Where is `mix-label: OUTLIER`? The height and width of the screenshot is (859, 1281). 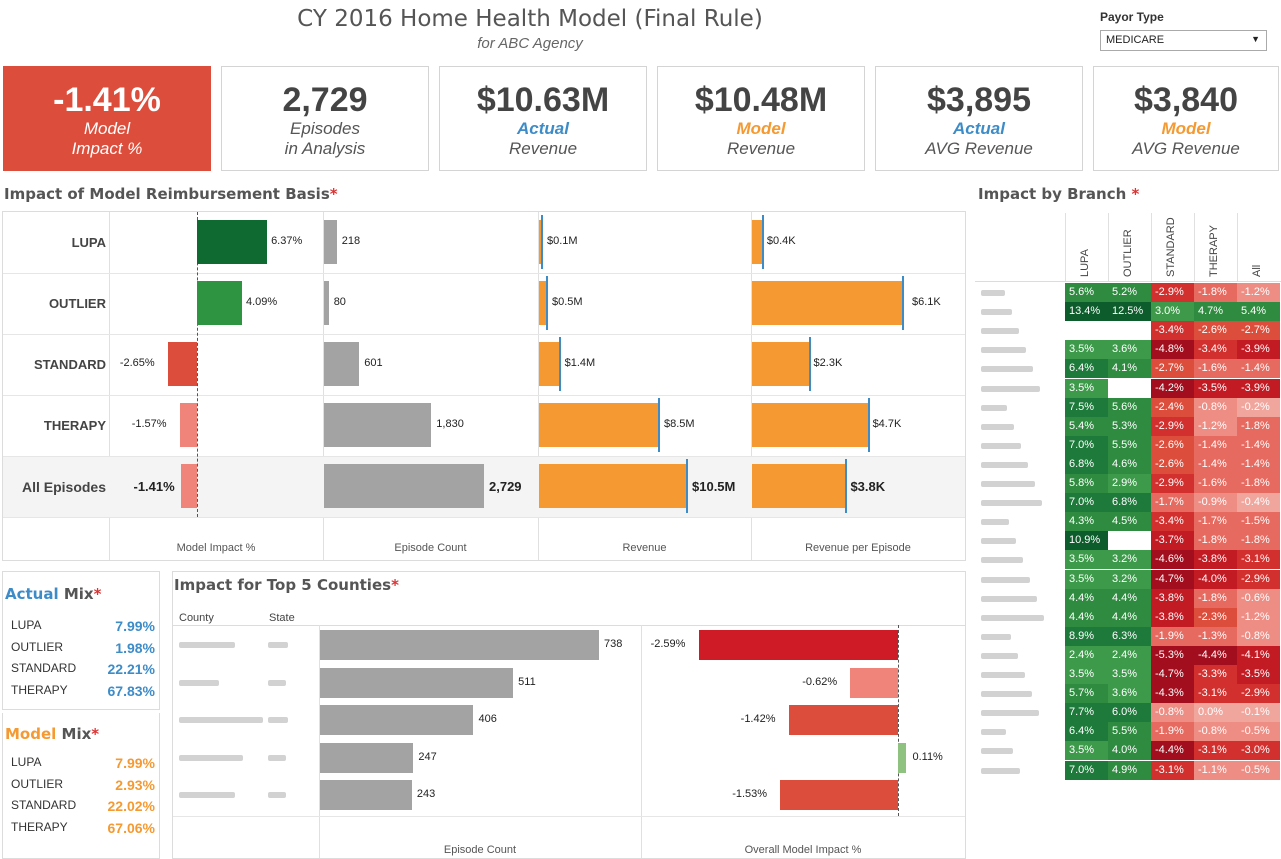
mix-label: OUTLIER is located at coordinates (37, 783).